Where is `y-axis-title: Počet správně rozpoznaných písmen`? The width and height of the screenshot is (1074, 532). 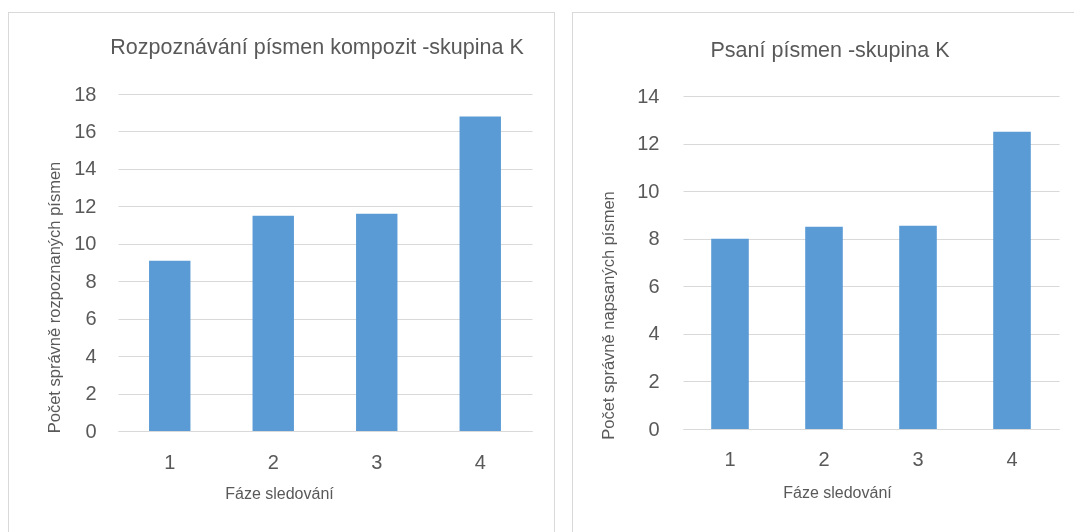 y-axis-title: Počet správně rozpoznaných písmen is located at coordinates (54, 297).